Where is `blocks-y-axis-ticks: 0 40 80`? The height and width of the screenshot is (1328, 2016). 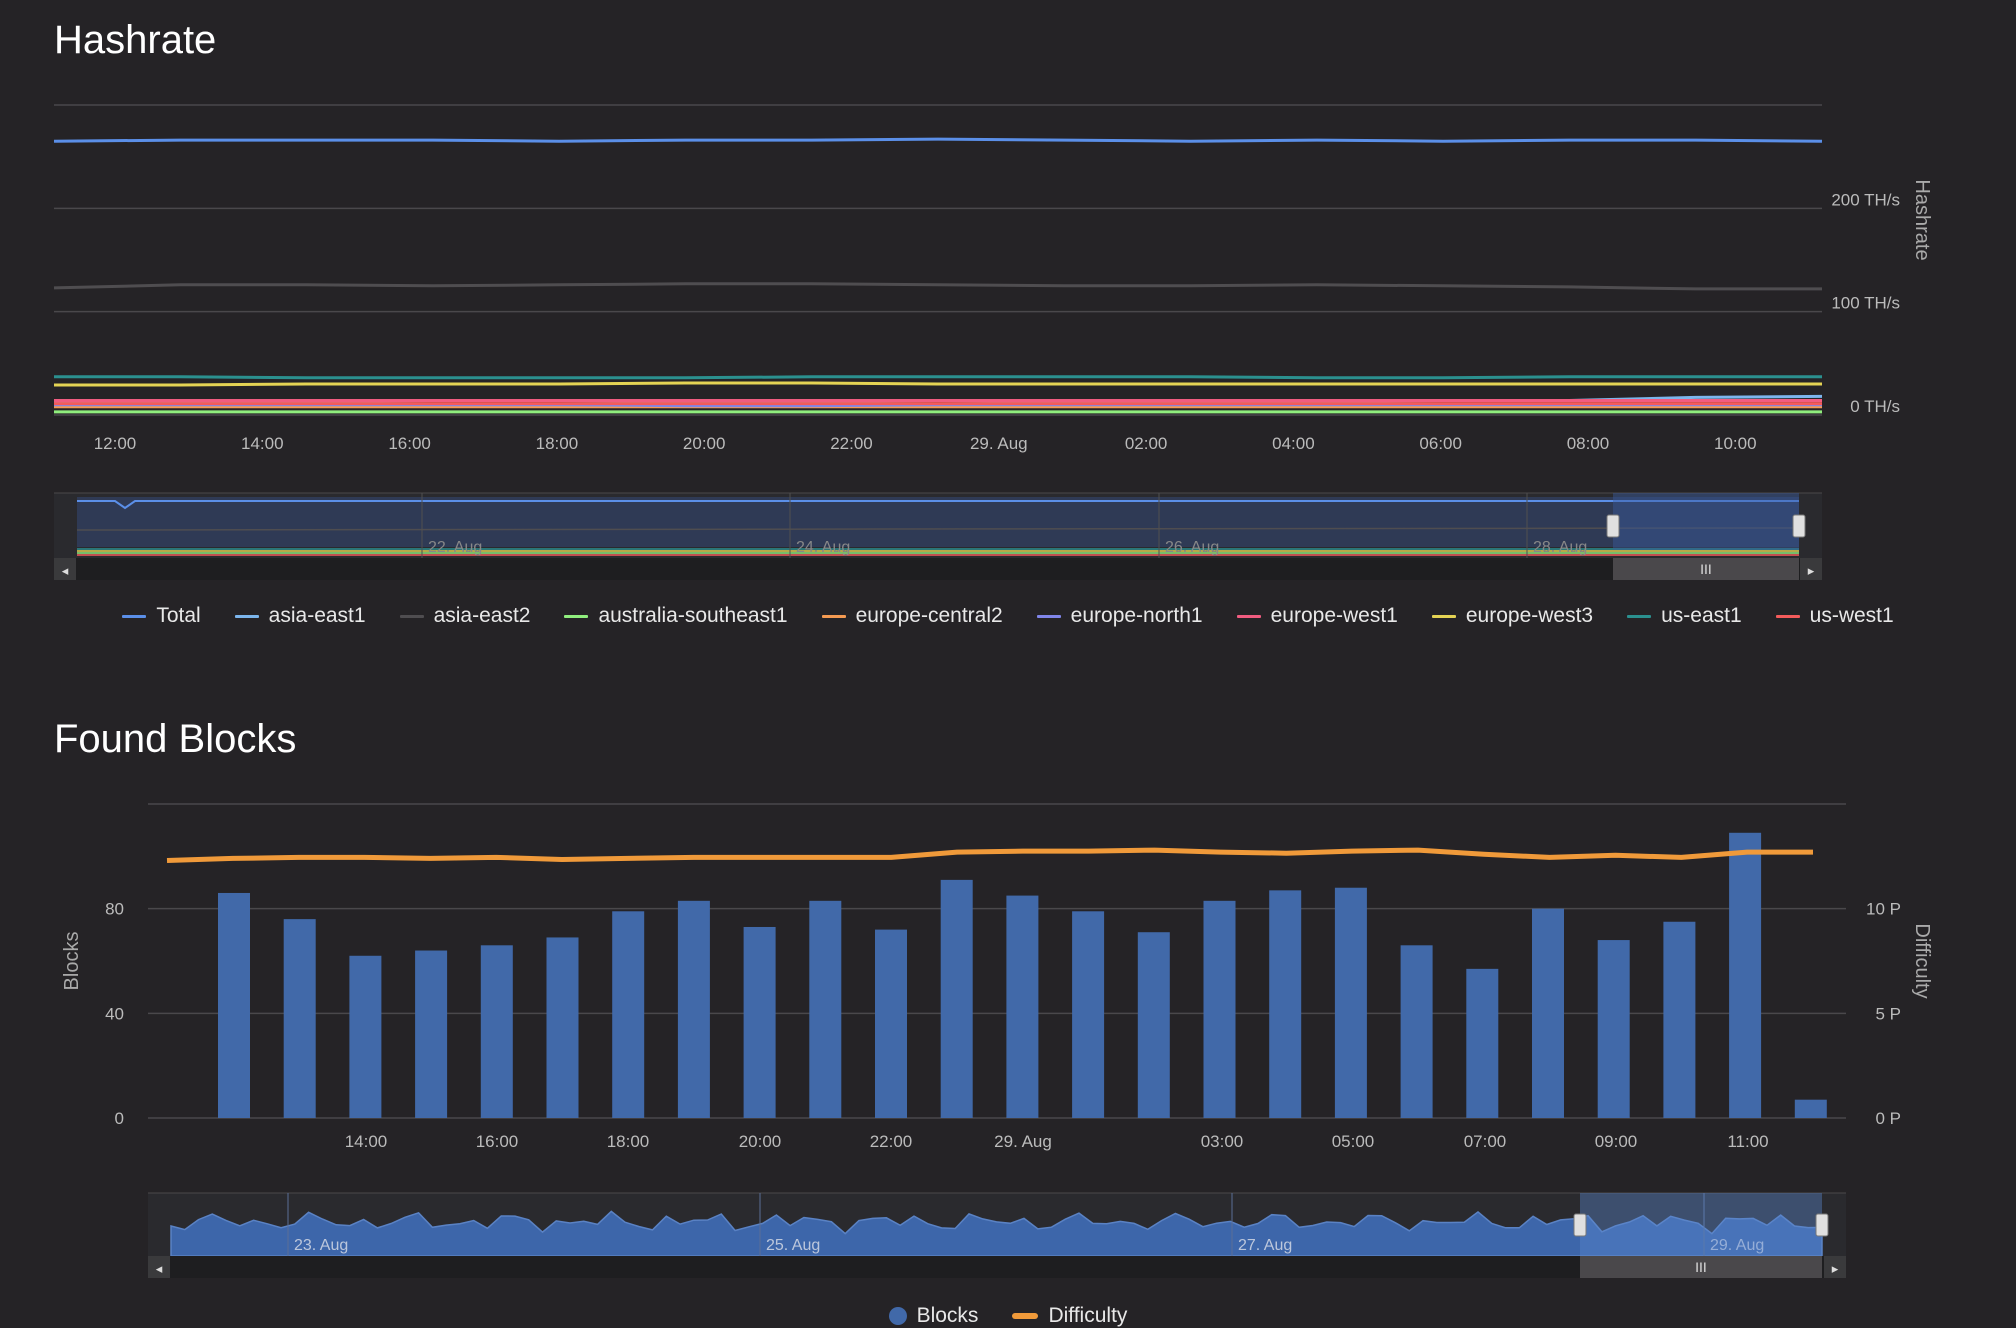 blocks-y-axis-ticks: 0 40 80 is located at coordinates (114, 1014).